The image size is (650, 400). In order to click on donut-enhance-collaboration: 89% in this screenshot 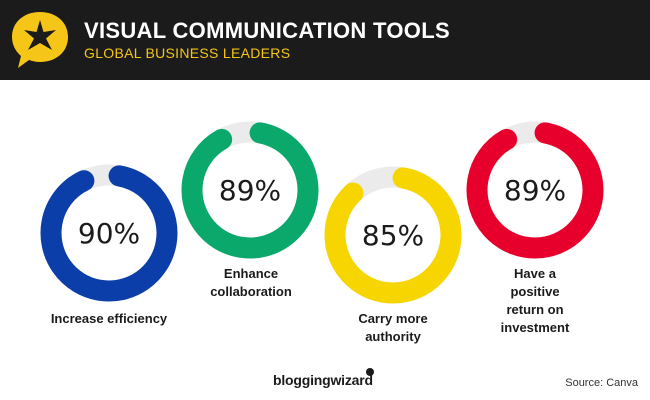, I will do `click(250, 190)`.